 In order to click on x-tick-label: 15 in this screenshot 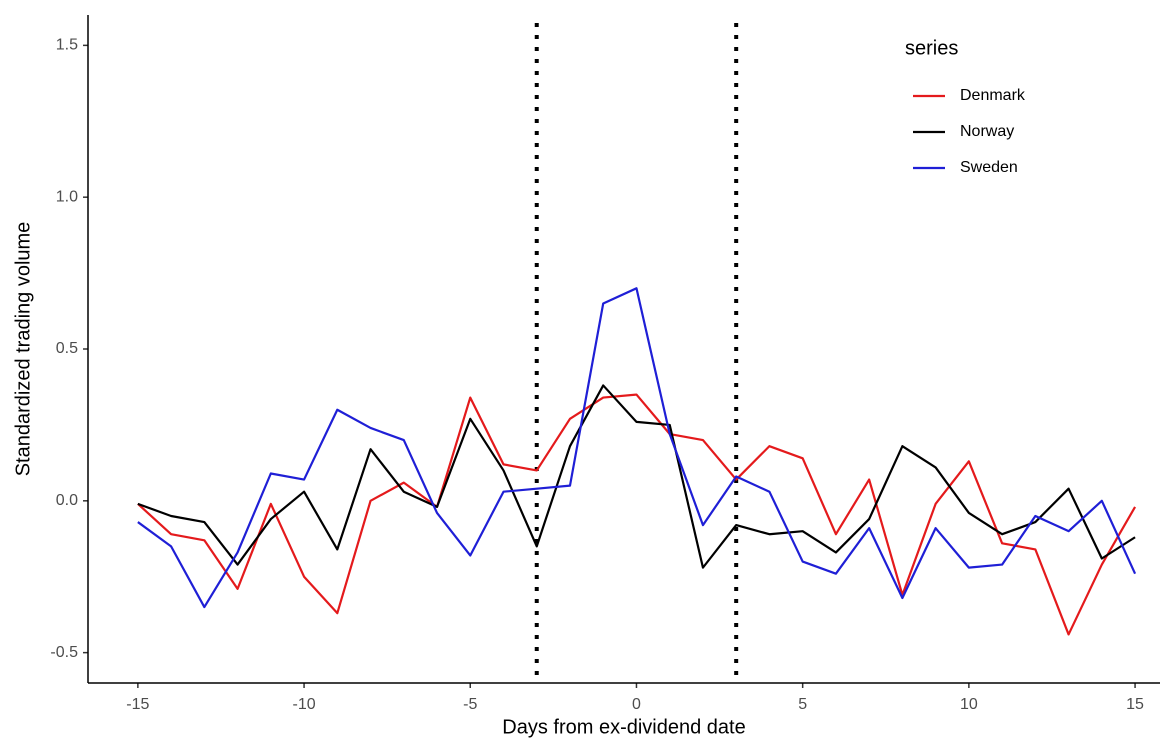, I will do `click(1135, 704)`.